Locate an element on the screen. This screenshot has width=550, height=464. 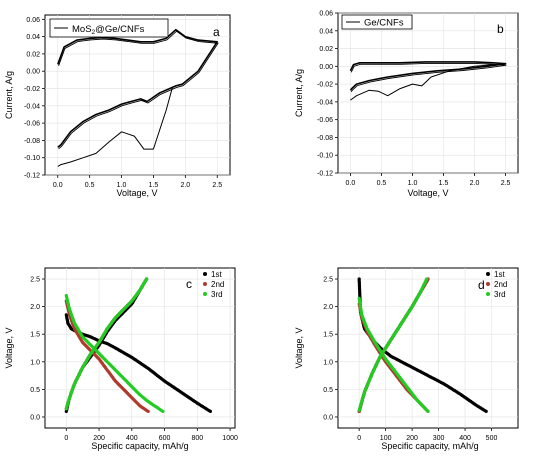
x-tick-label: 2.5 is located at coordinates (506, 183).